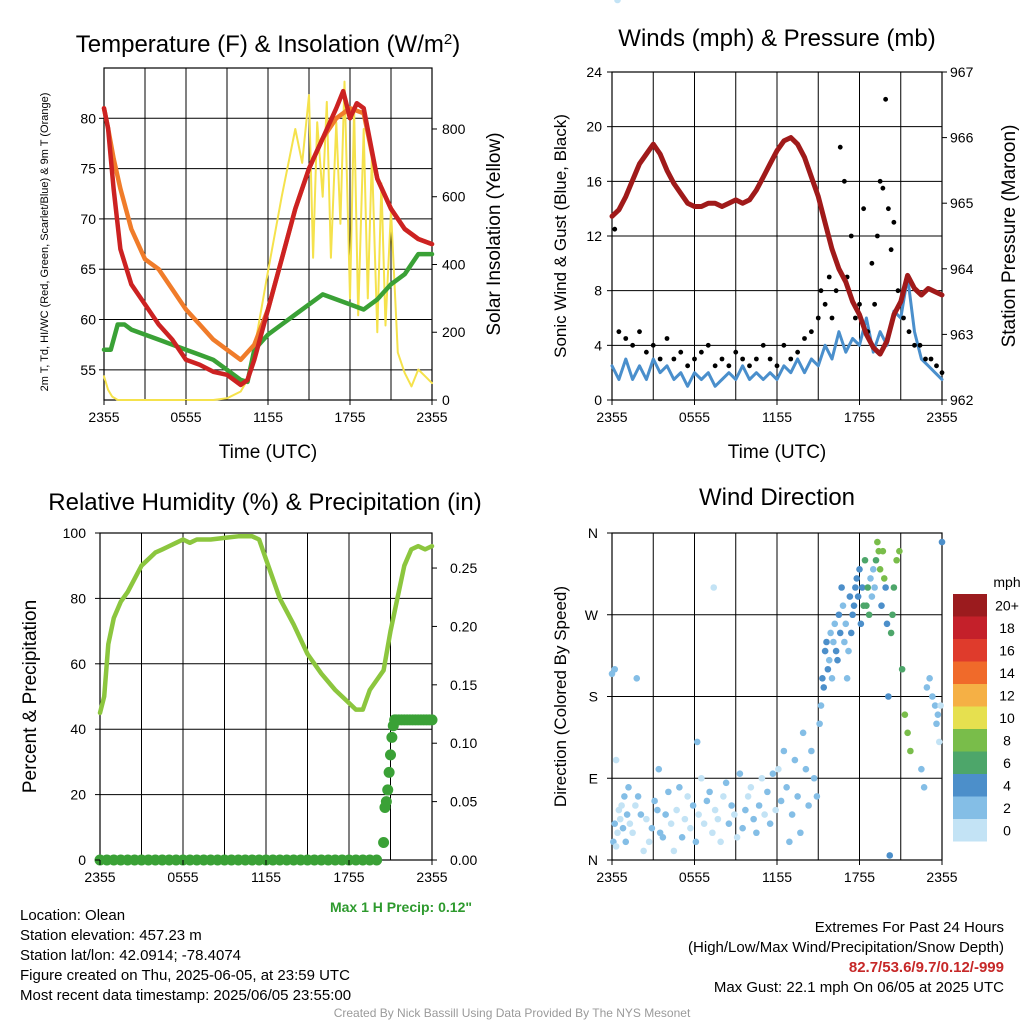 This screenshot has height=1024, width=1024. Describe the element at coordinates (1007, 763) in the screenshot. I see `colorbar-label: 6` at that location.